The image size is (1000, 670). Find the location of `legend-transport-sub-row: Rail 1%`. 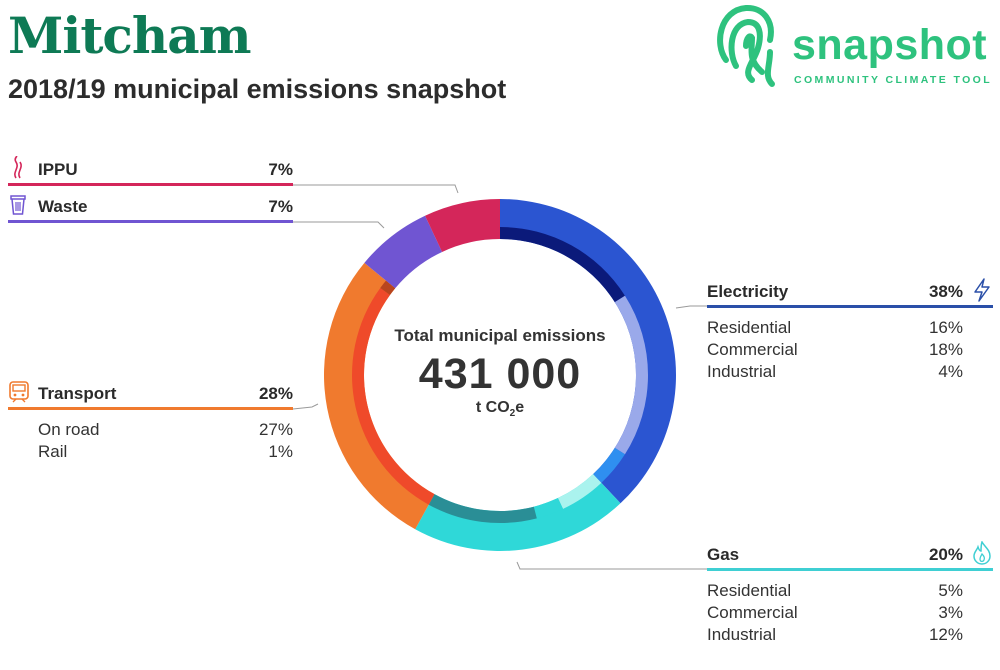

legend-transport-sub-row: Rail 1% is located at coordinates (150, 451).